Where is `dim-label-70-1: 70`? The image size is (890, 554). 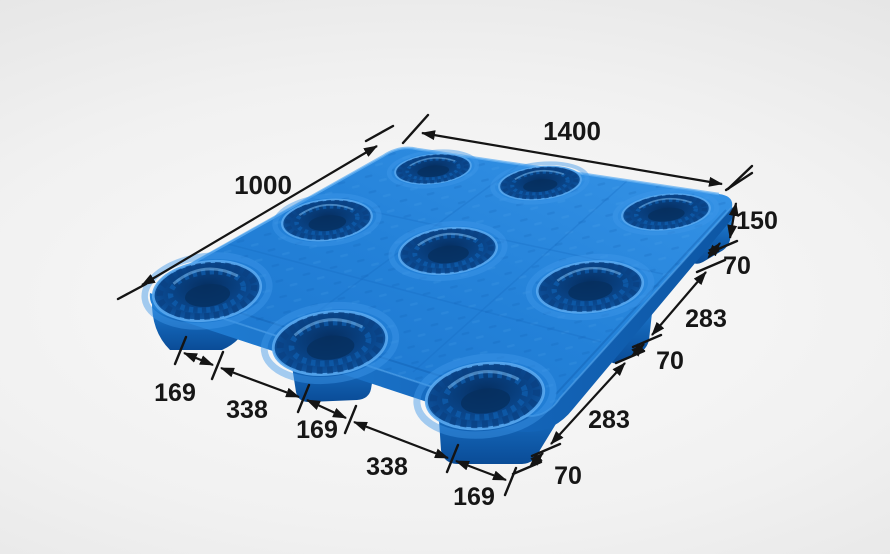
dim-label-70-1: 70 is located at coordinates (737, 266).